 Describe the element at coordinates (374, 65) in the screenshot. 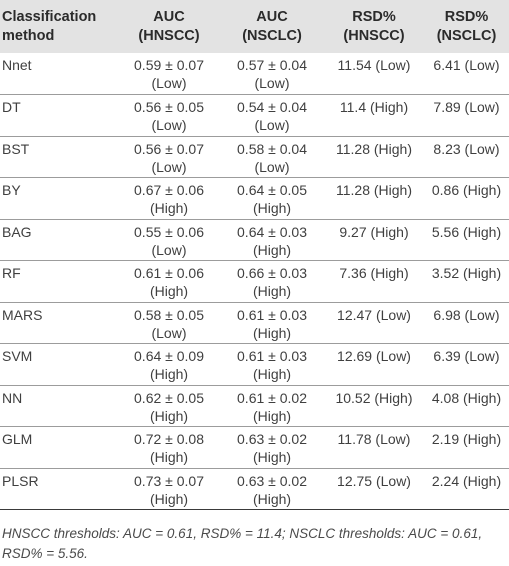

I see `cell-value: 11.54 (Low)` at that location.